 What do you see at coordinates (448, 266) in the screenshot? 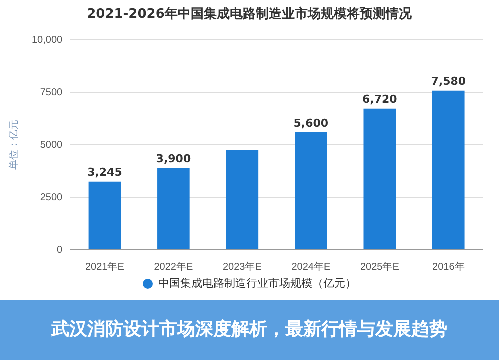
I see `x-tick-label: 2016年` at bounding box center [448, 266].